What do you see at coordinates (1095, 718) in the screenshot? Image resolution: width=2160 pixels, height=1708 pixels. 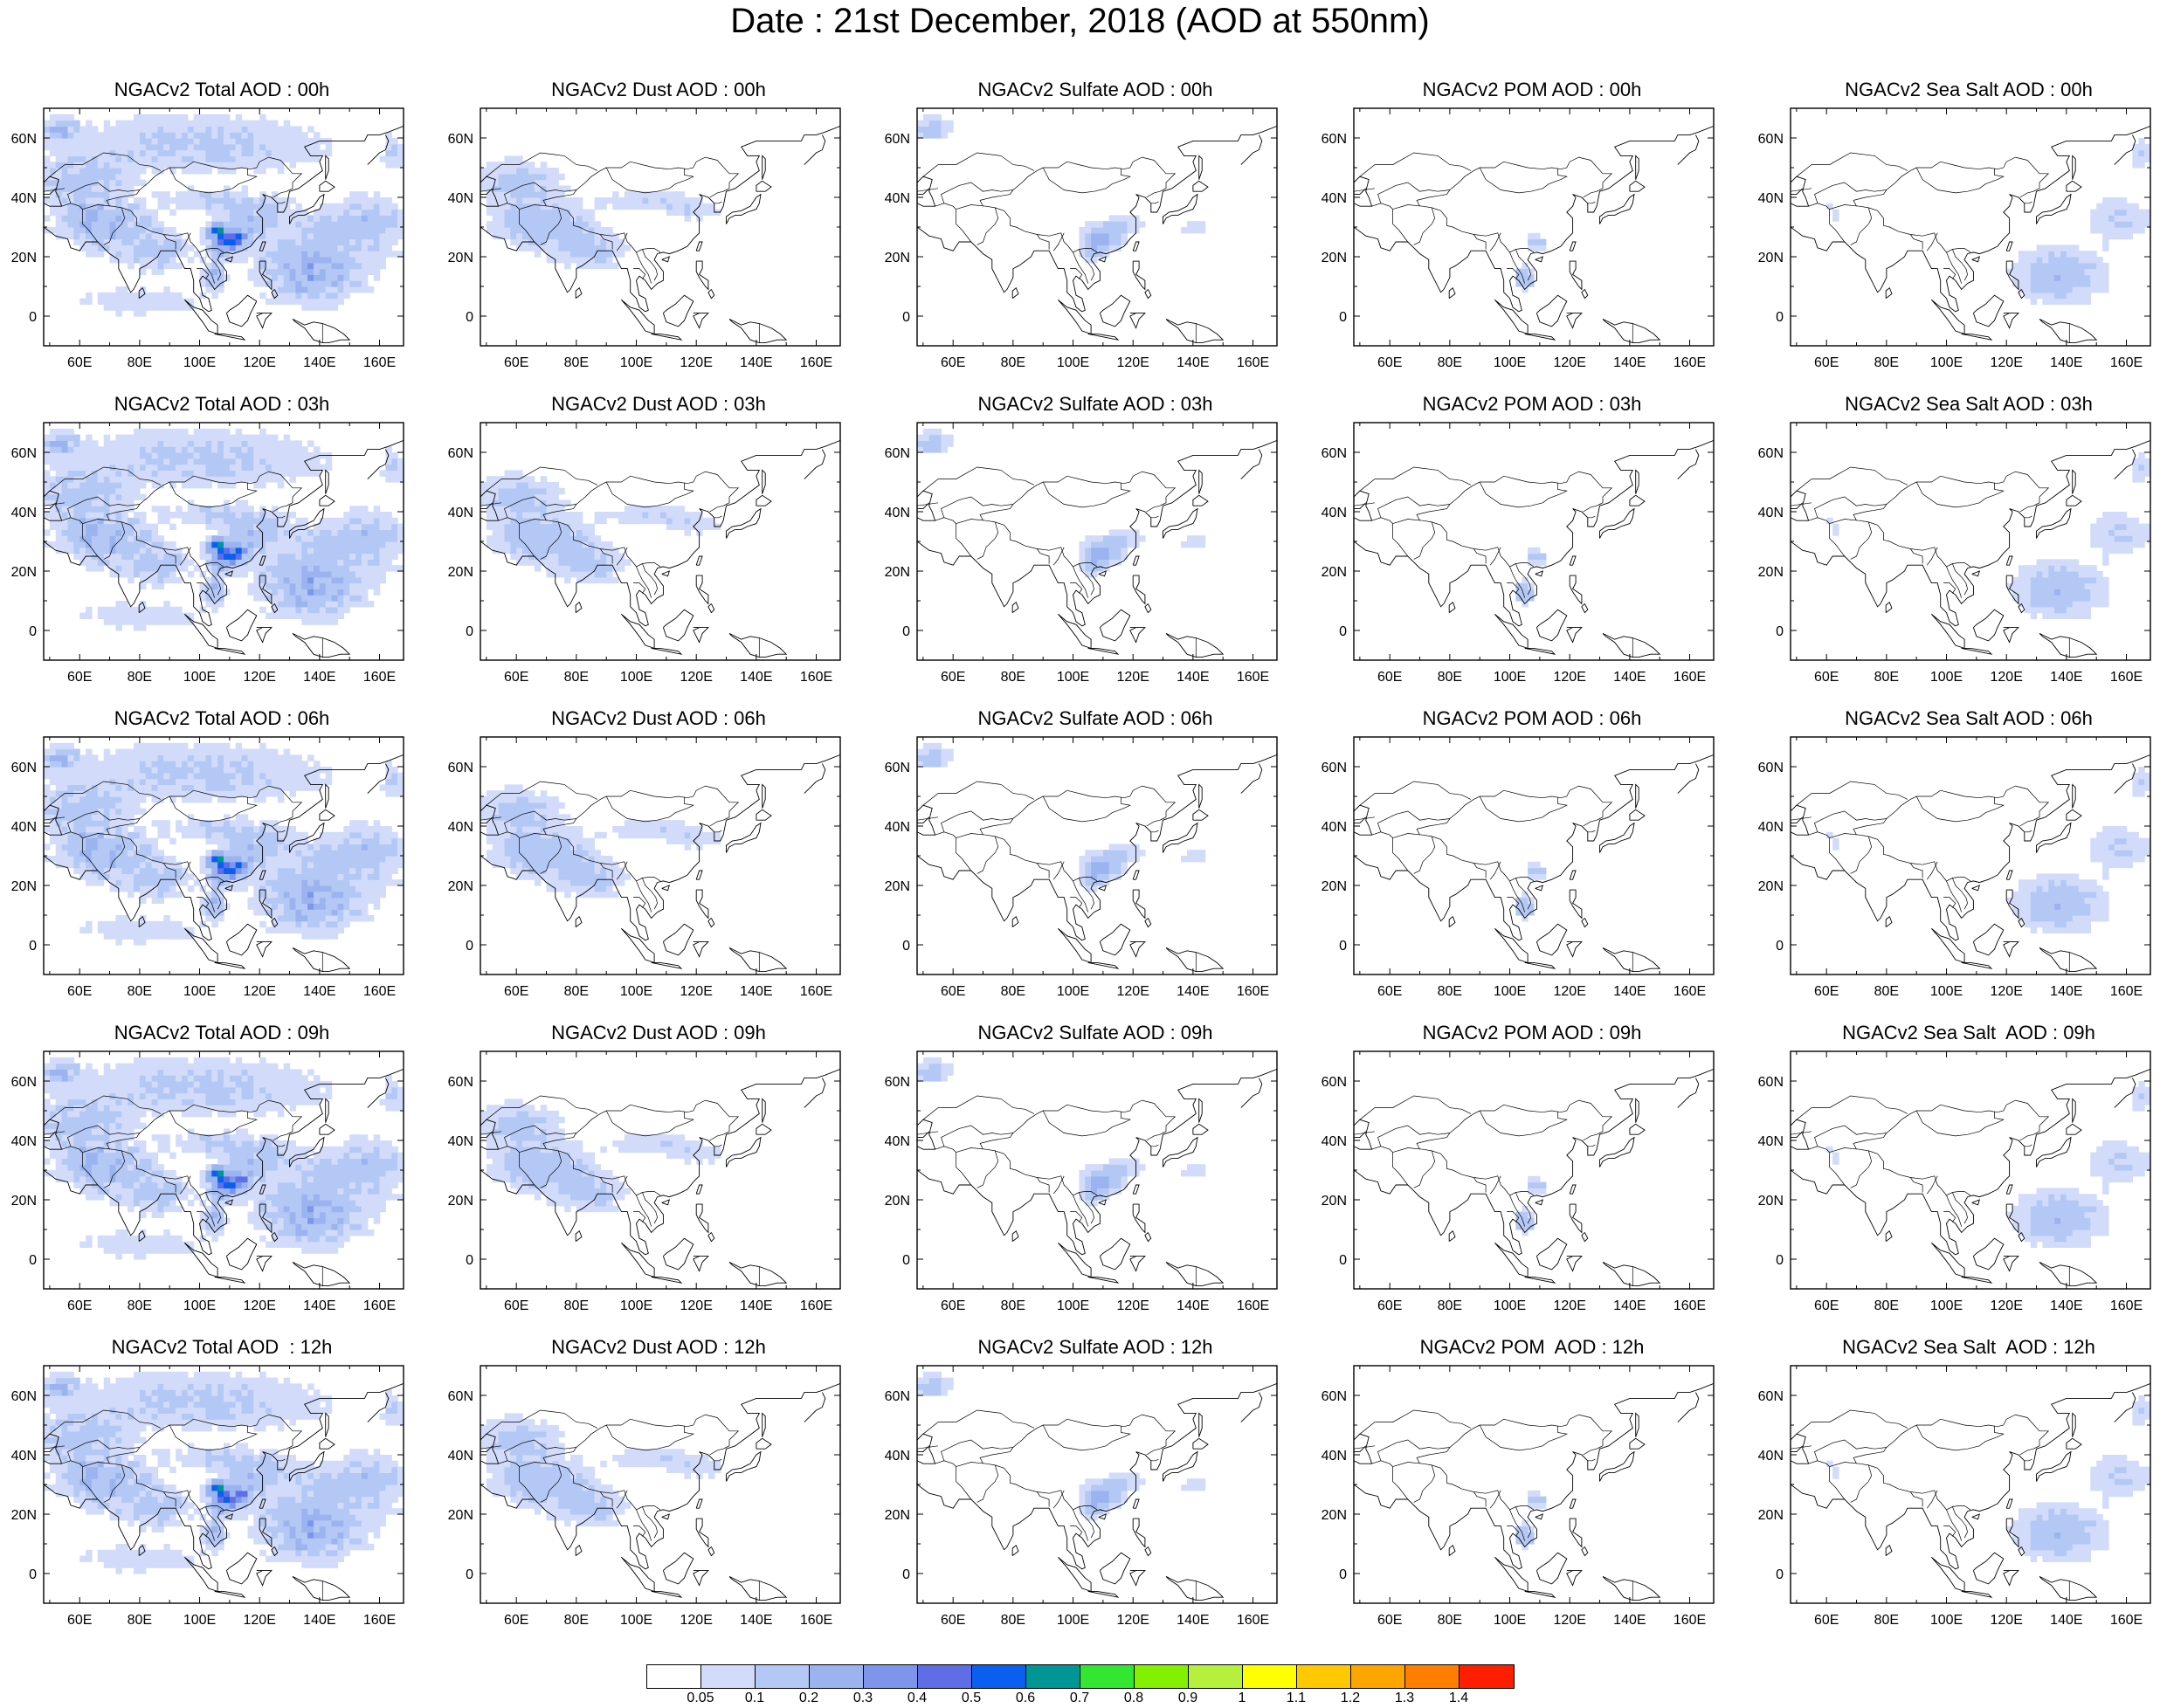 I see `panel-title: NGACv2 Sulfate AOD : 06h` at bounding box center [1095, 718].